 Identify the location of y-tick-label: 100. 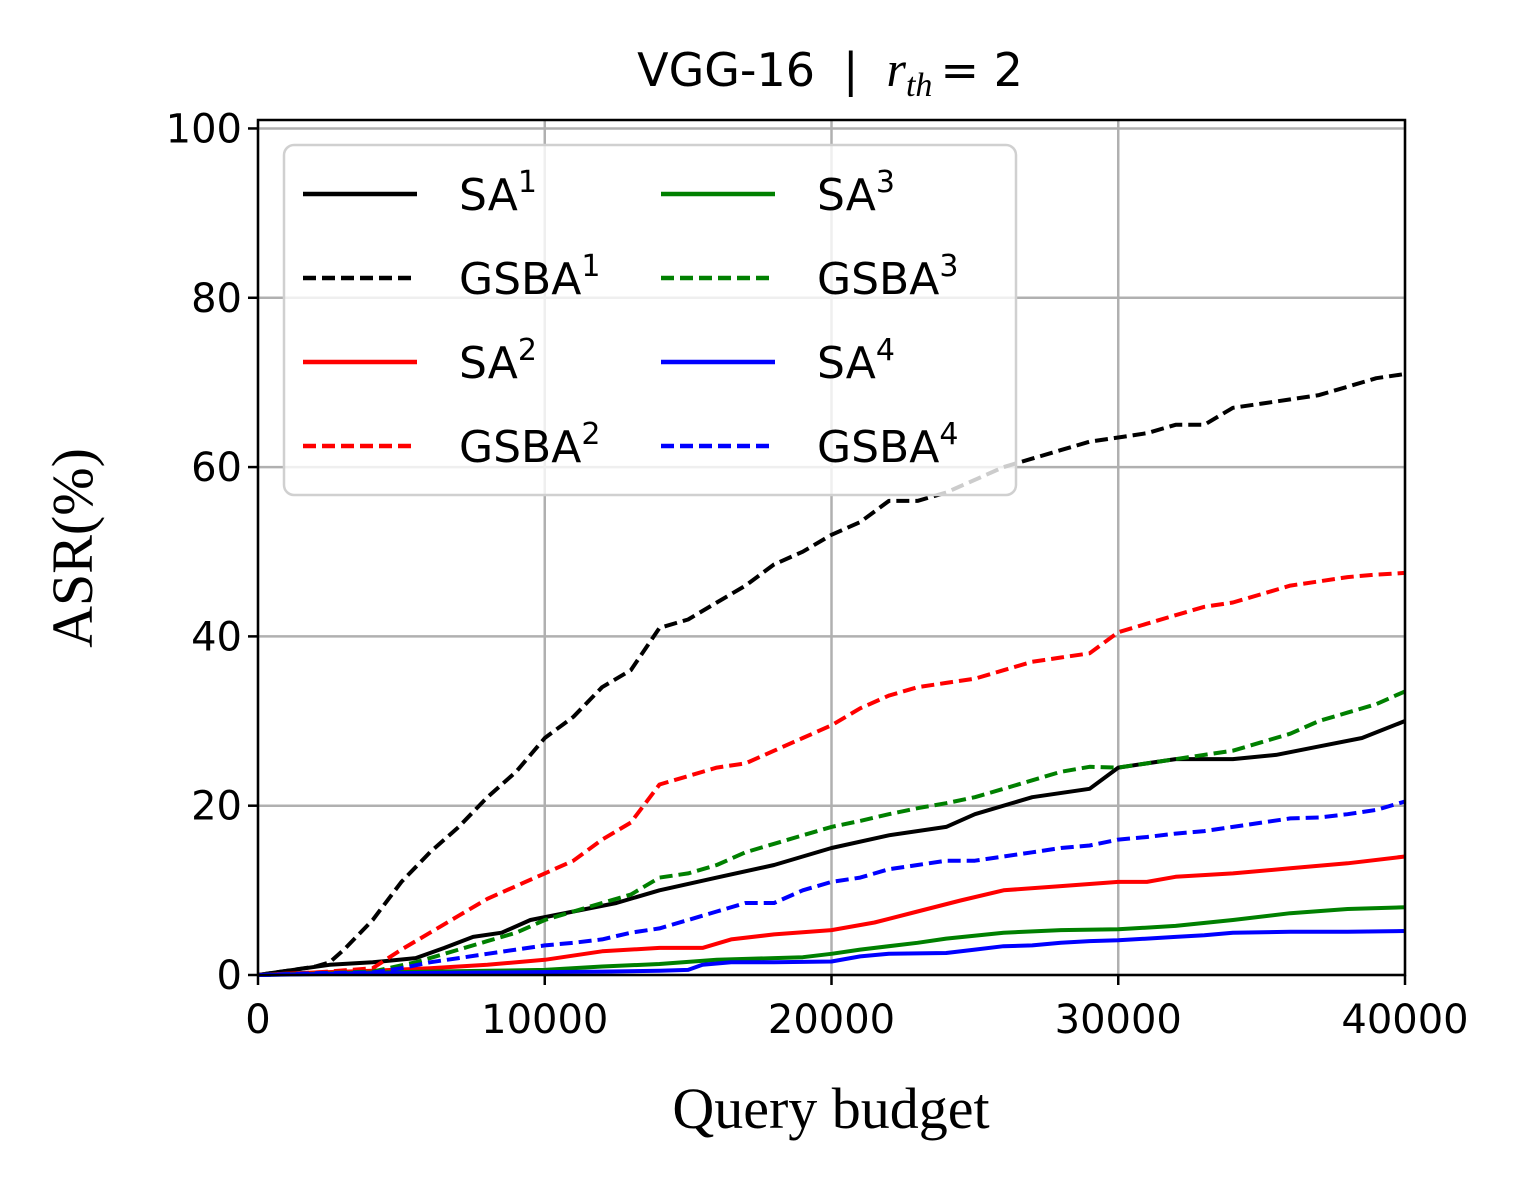
(204, 129).